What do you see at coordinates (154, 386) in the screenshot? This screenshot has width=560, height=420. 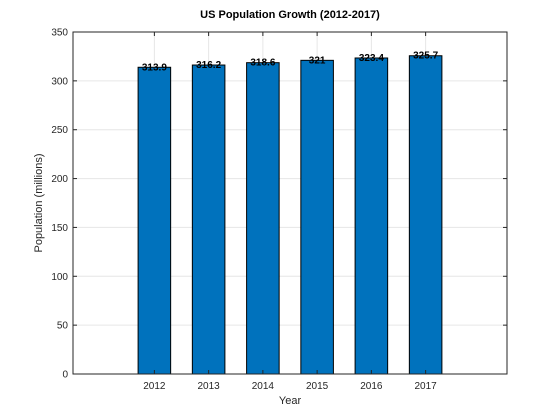 I see `x-tick-label: 2012` at bounding box center [154, 386].